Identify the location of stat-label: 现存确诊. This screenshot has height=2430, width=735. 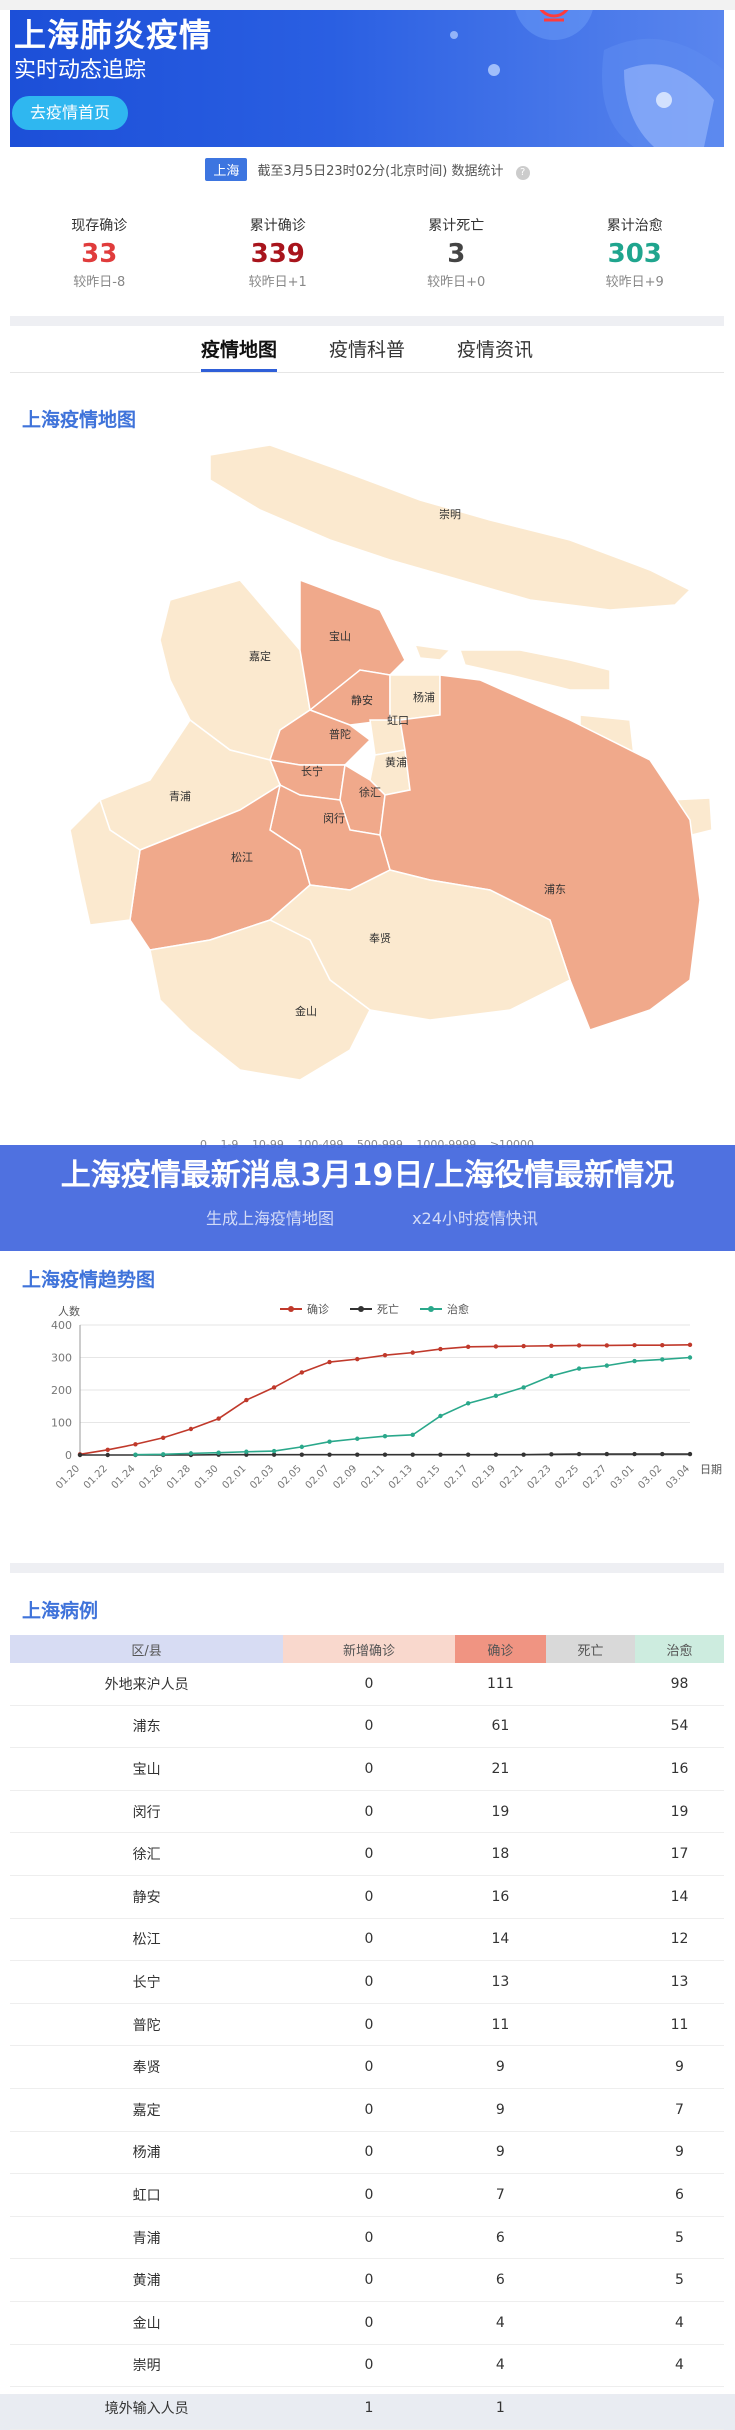
(99, 226).